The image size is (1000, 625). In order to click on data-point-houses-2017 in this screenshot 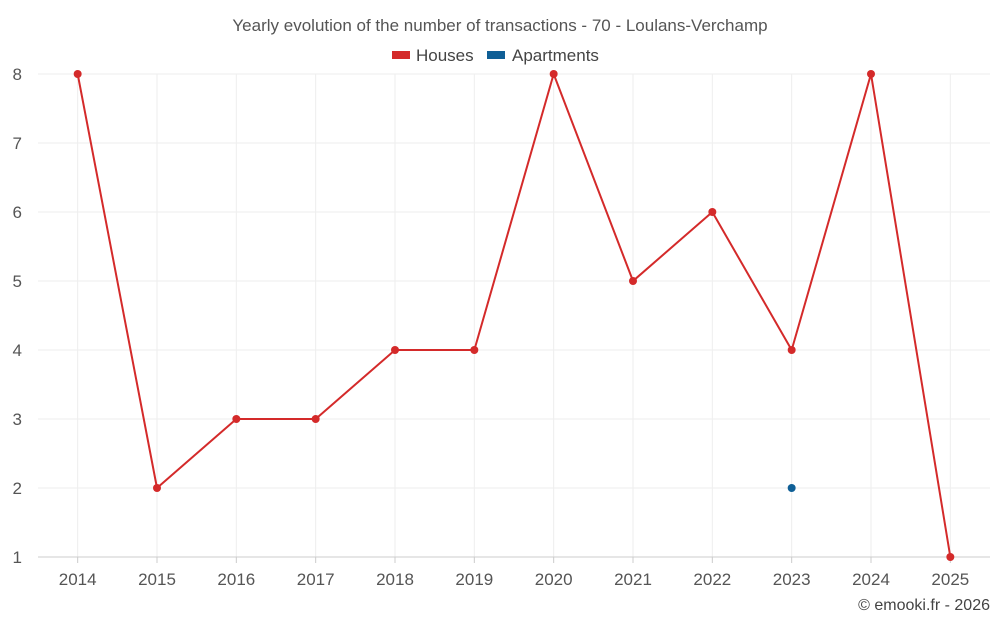, I will do `click(315, 419)`.